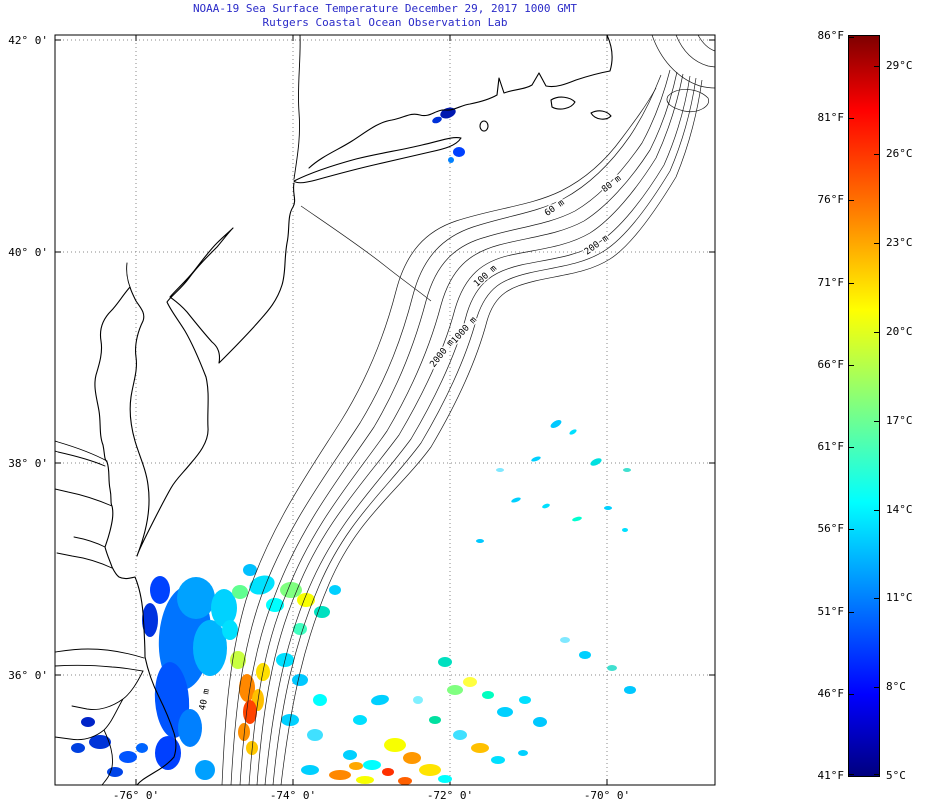  Describe the element at coordinates (84, 497) in the screenshot. I see `rappahannock-river` at that location.